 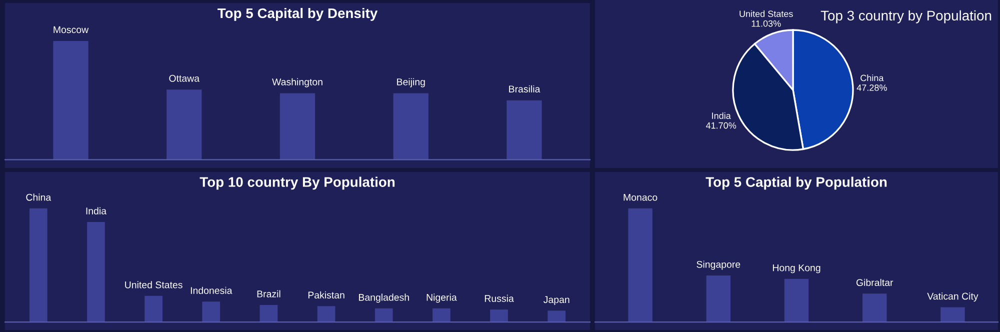 What do you see at coordinates (211, 290) in the screenshot?
I see `x-tick-label: Indonesia` at bounding box center [211, 290].